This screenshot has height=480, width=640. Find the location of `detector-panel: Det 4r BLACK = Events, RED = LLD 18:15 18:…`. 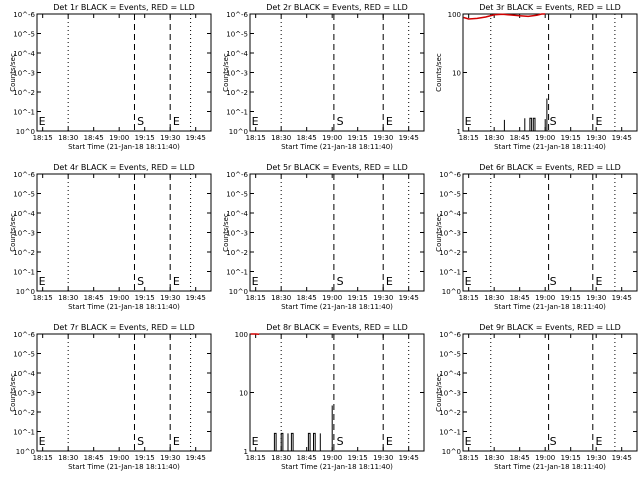

detector-panel: Det 4r BLACK = Events, RED = LLD 18:15 18:… is located at coordinates (110, 237).